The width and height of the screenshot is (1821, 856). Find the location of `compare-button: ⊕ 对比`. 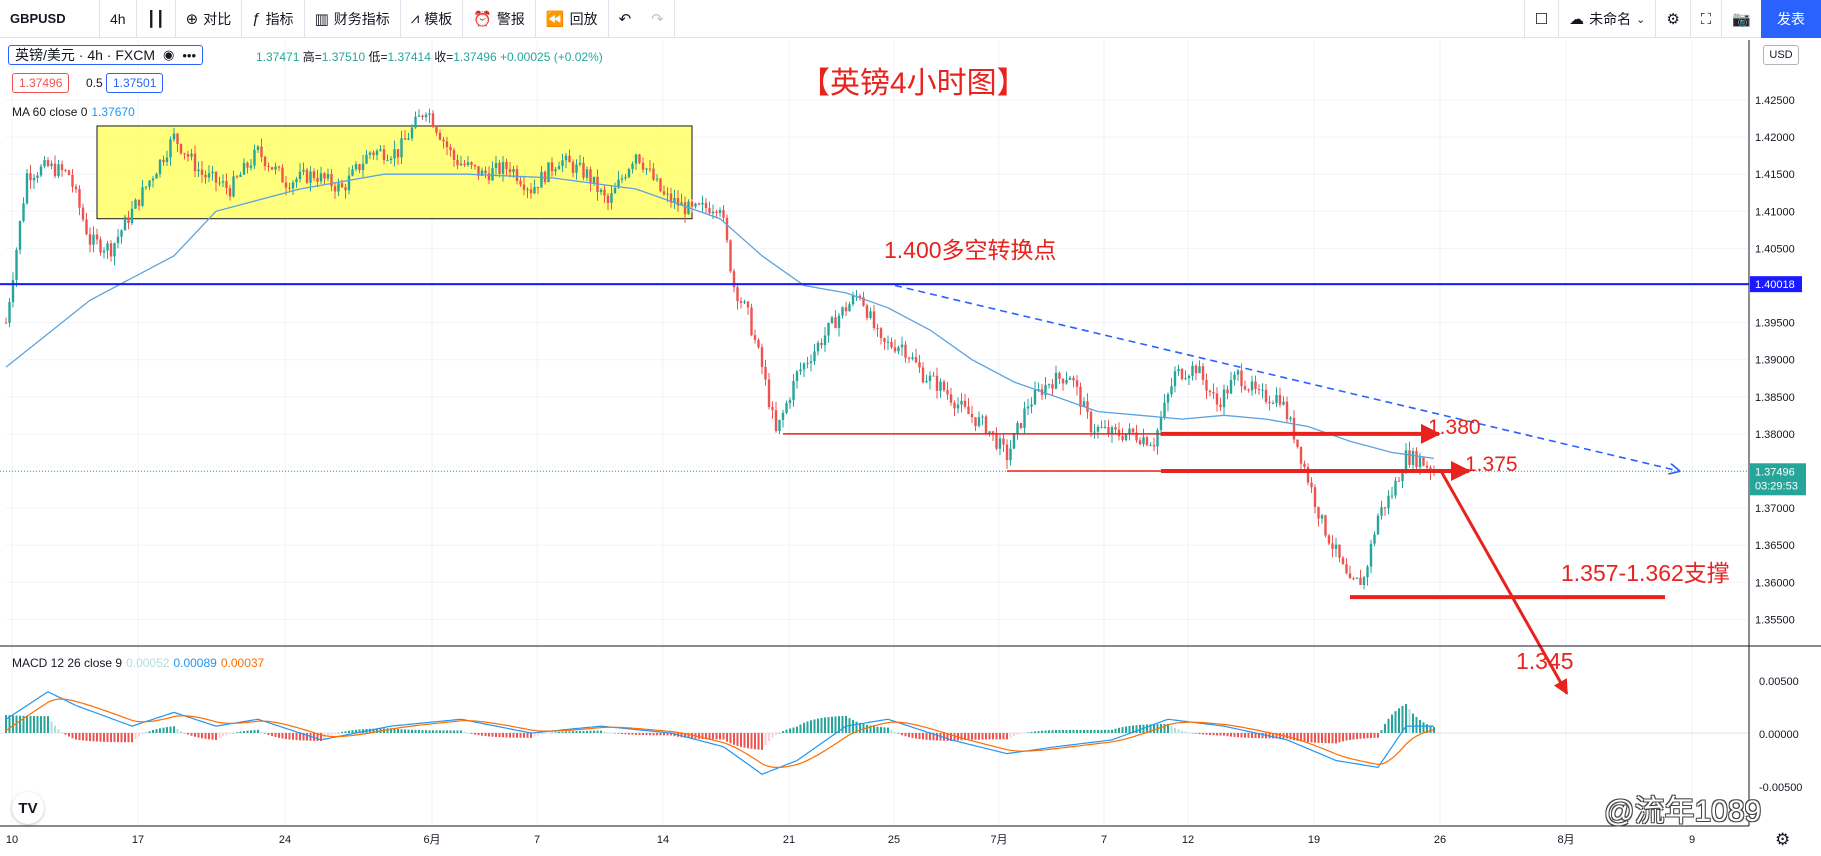

compare-button: ⊕ 对比 is located at coordinates (209, 19).